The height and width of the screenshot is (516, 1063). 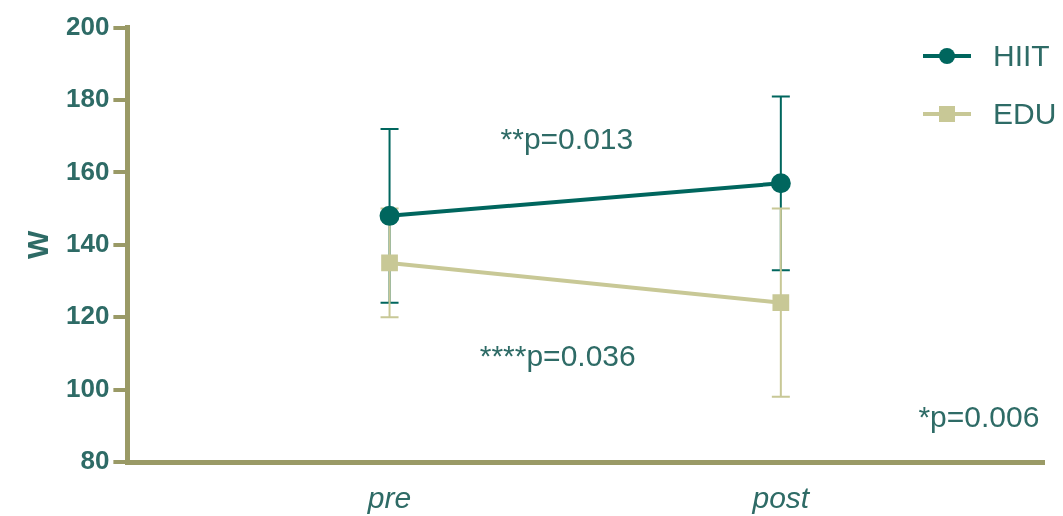 What do you see at coordinates (979, 416) in the screenshot?
I see `annotation: *p=0.006` at bounding box center [979, 416].